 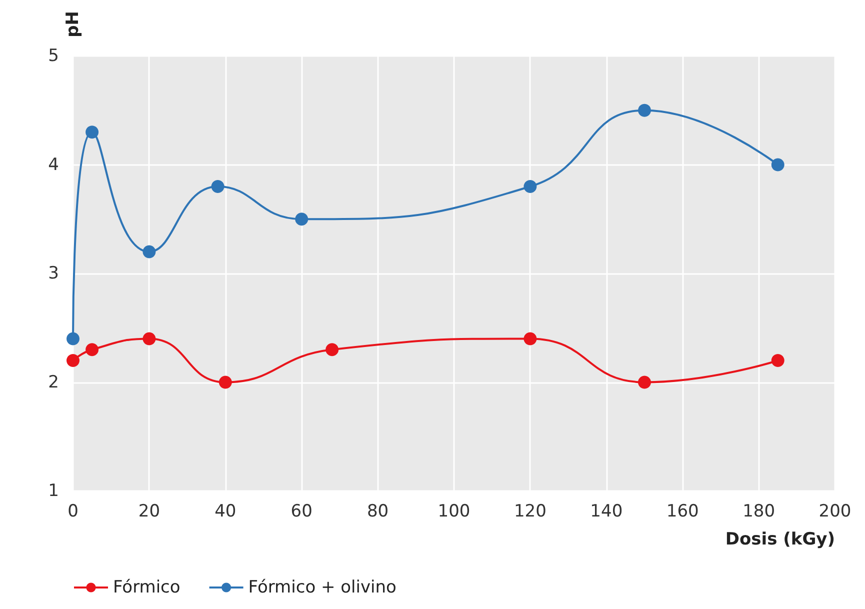 I want to click on x-tick-label: 60, so click(x=301, y=512).